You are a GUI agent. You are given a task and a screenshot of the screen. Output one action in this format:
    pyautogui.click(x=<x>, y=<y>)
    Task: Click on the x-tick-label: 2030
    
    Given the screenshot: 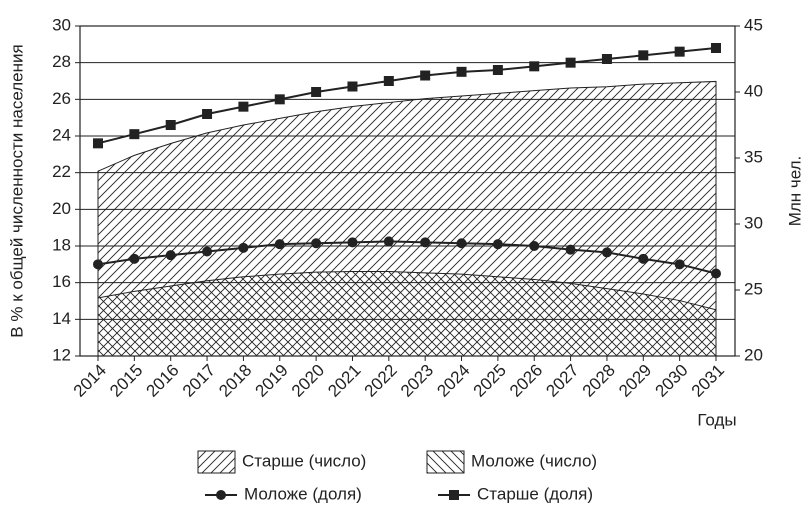 What is the action you would take?
    pyautogui.click(x=671, y=381)
    